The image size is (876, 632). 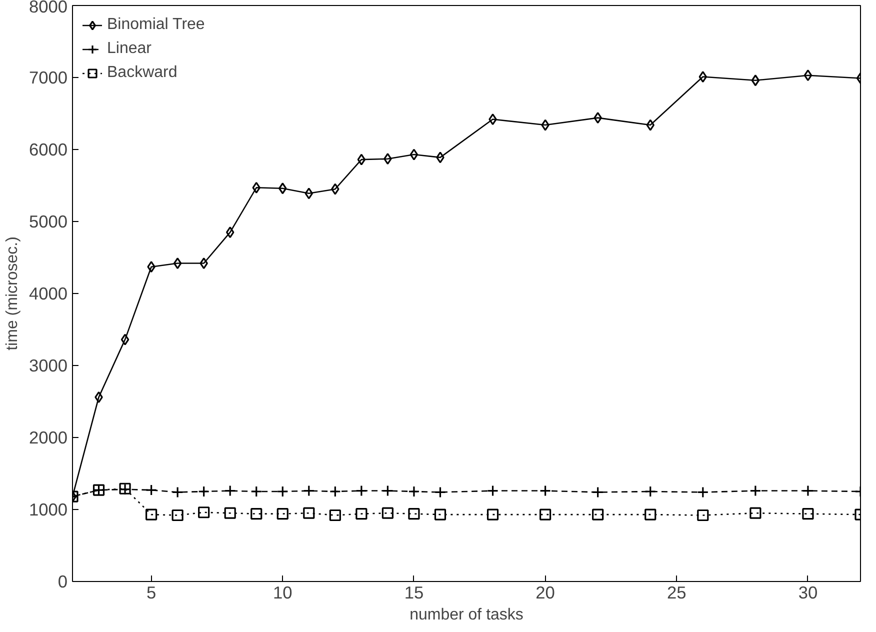 What do you see at coordinates (48, 366) in the screenshot?
I see `y-tick-label: 3000` at bounding box center [48, 366].